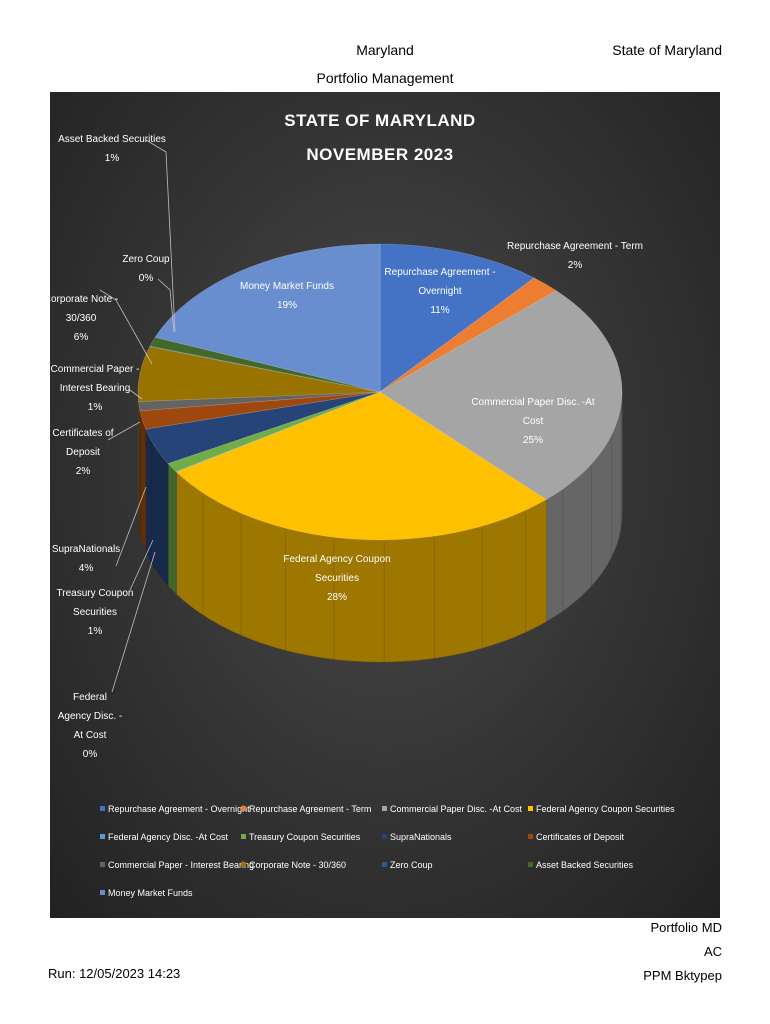  I want to click on leader-line-treasury-coupon-securities, so click(141, 565).